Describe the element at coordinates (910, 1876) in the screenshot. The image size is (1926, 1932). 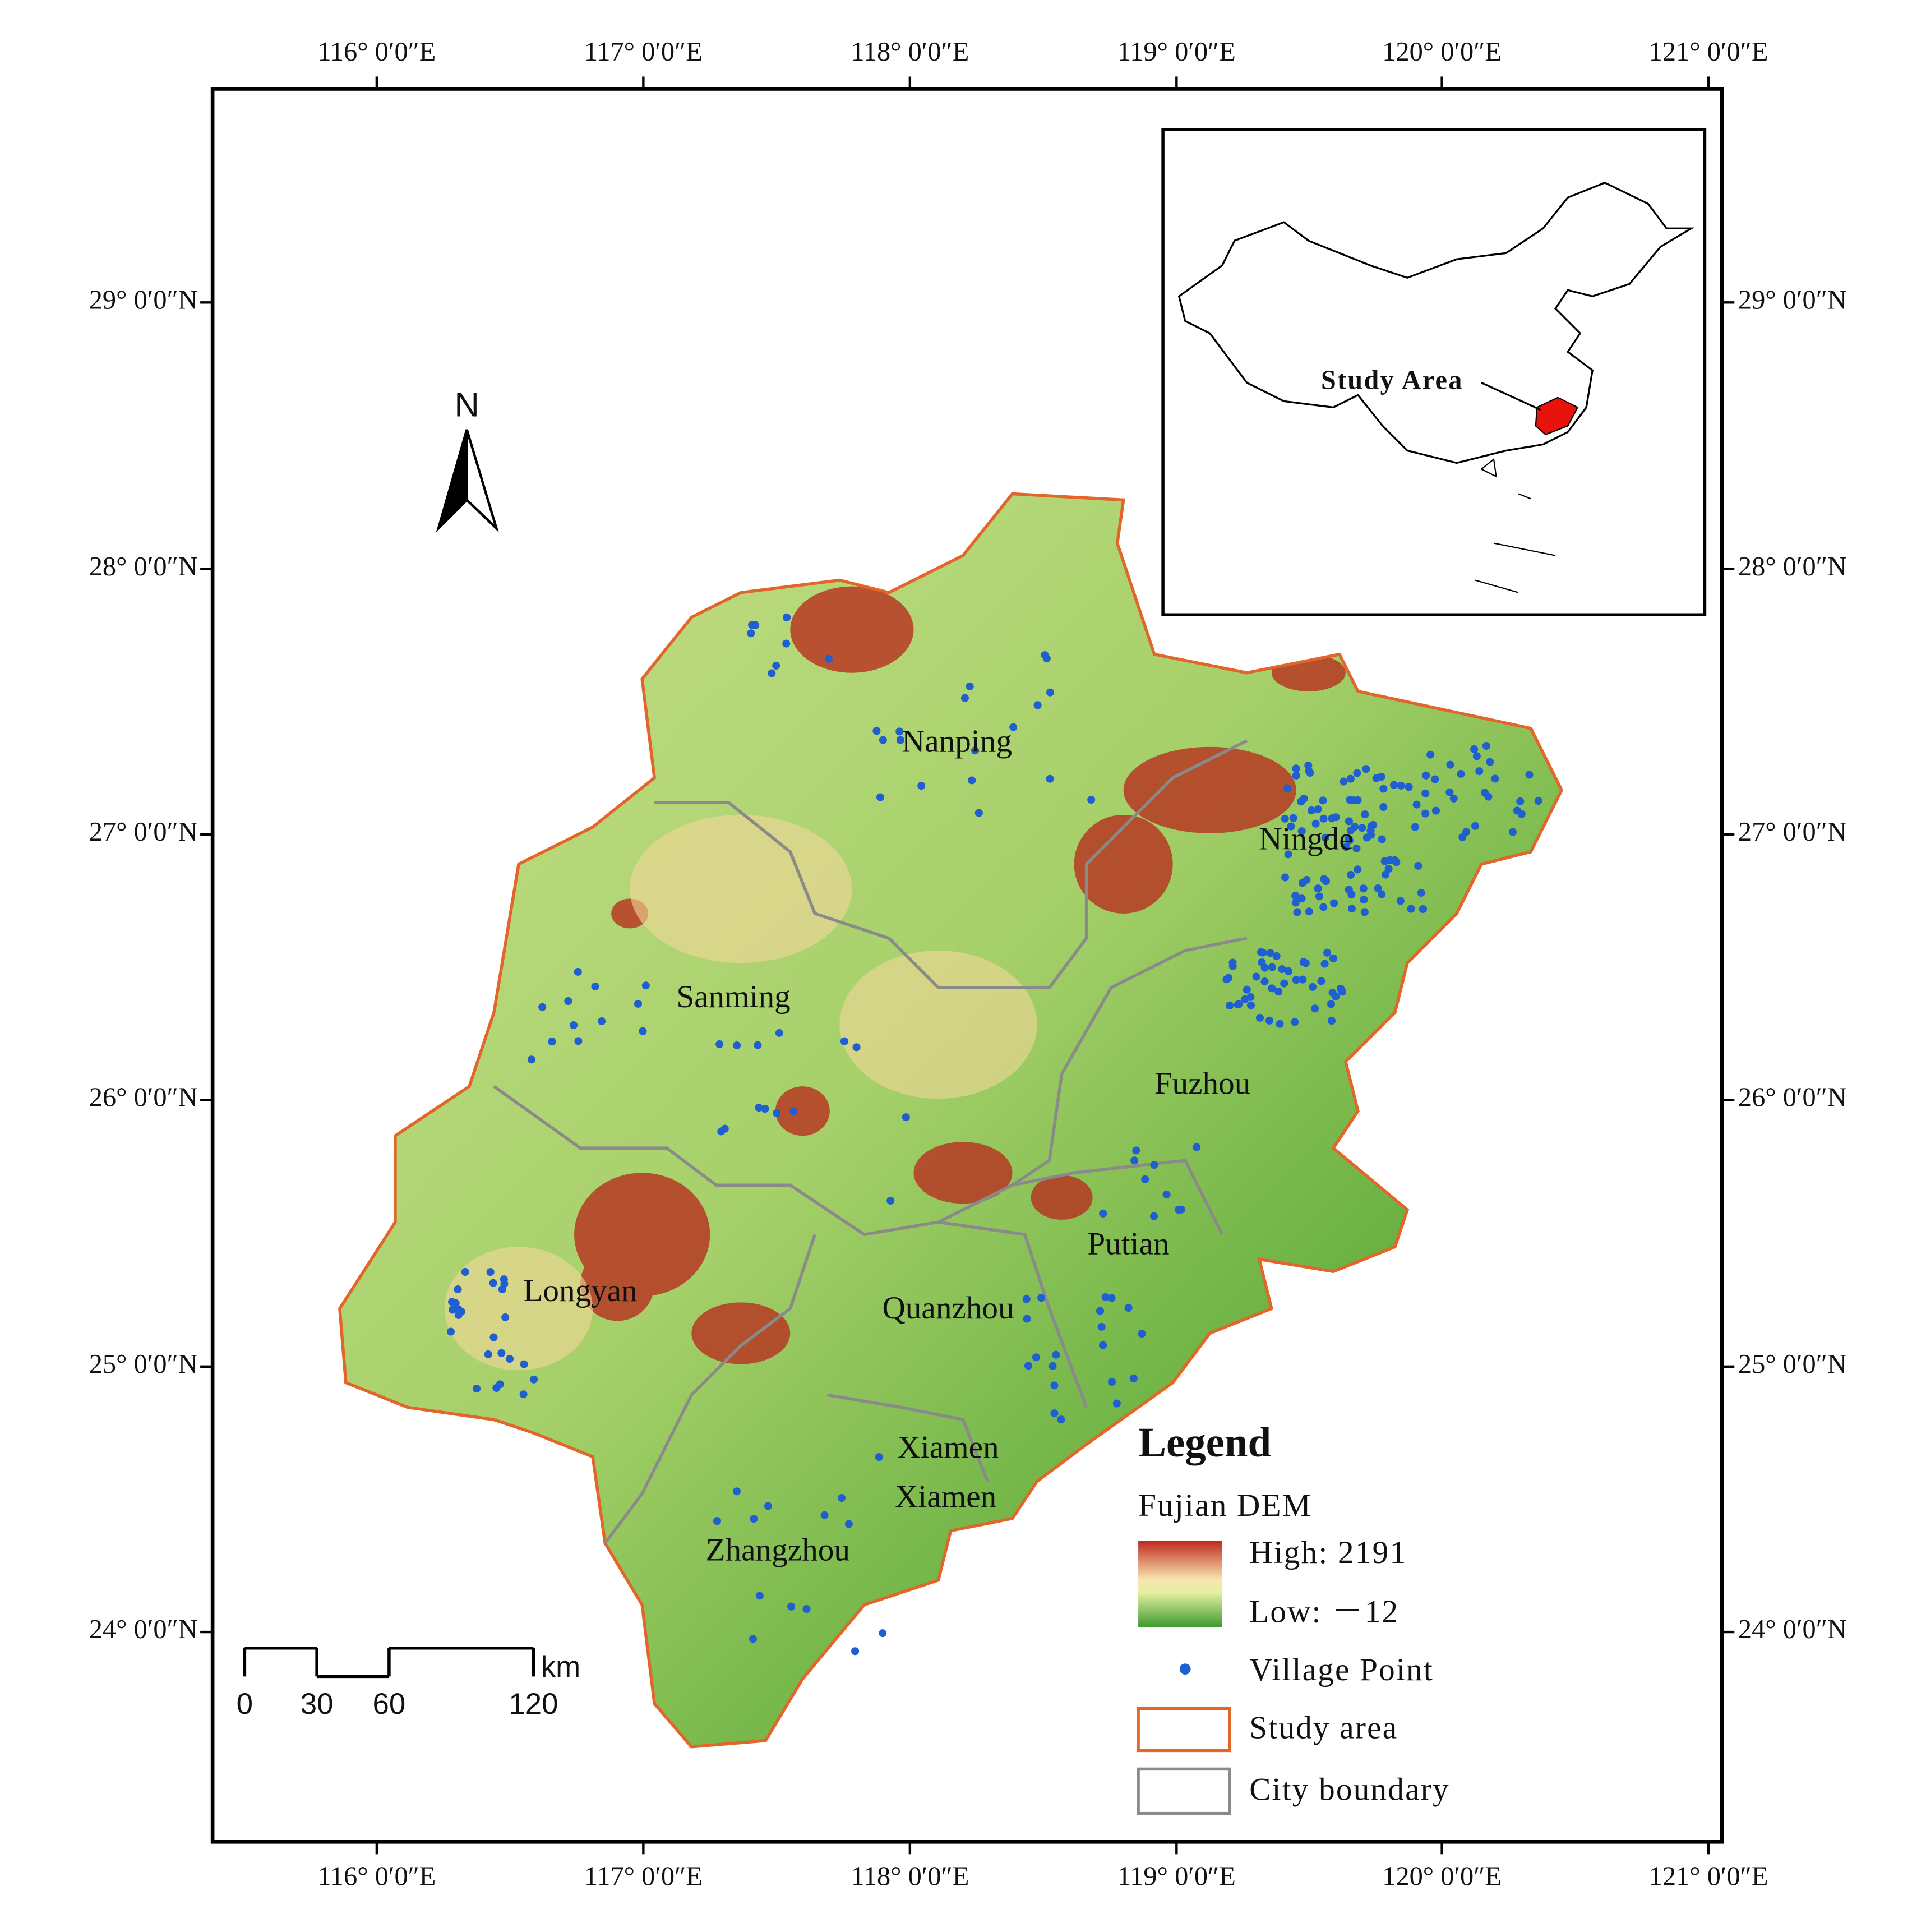
I see `lon-label: 118° 0′0″E` at that location.